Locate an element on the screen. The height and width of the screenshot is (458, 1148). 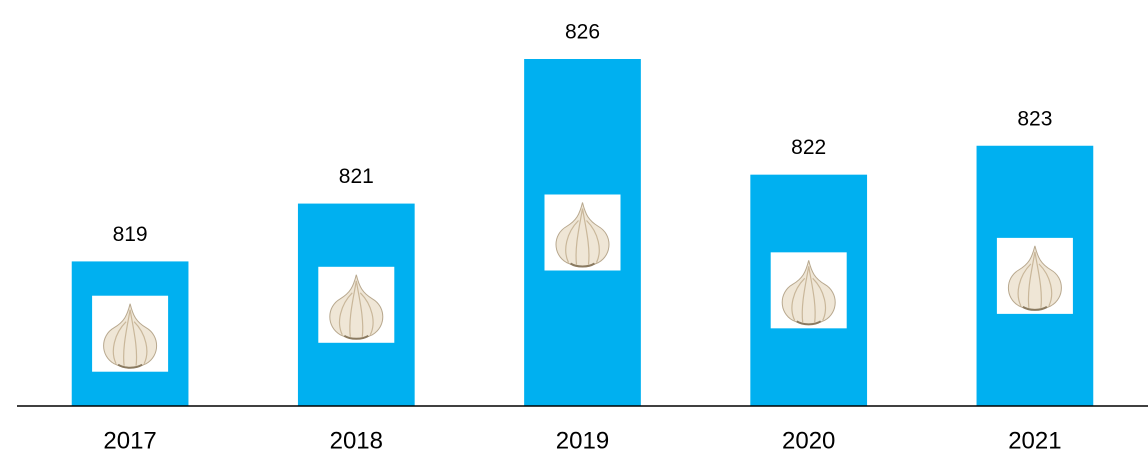
x-tick-label: 2021 is located at coordinates (1034, 440).